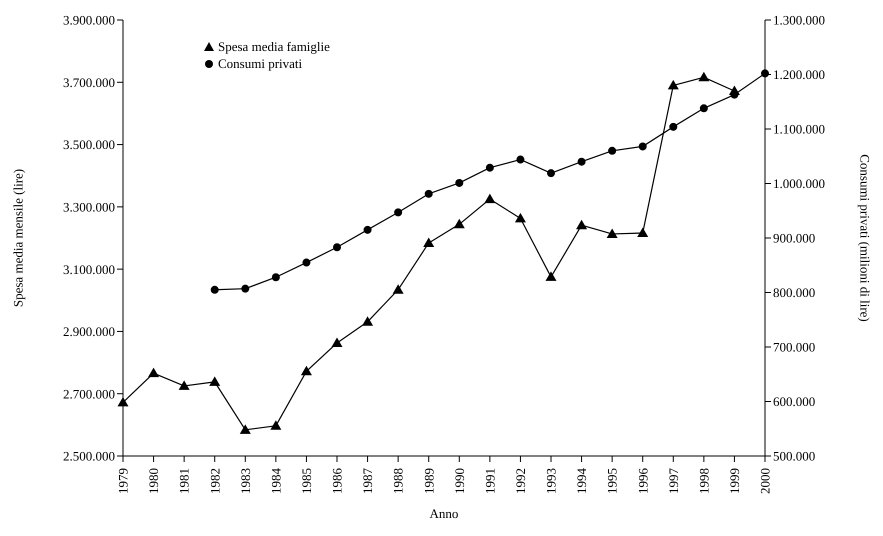 This screenshot has width=883, height=536. What do you see at coordinates (490, 481) in the screenshot?
I see `x-tick-label: 1991` at bounding box center [490, 481].